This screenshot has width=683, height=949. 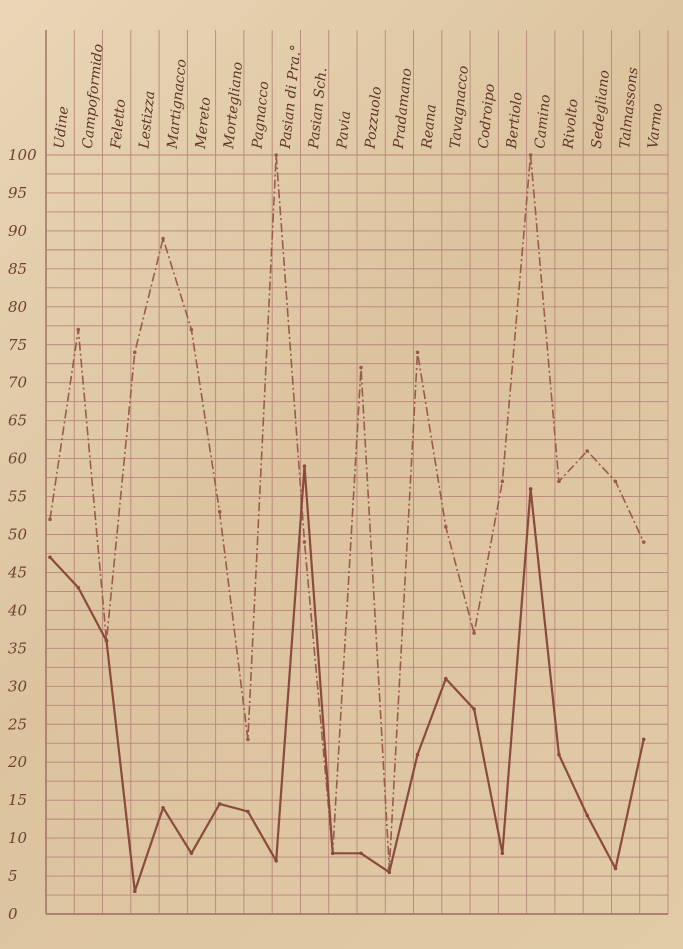 I want to click on y-tick-label: 25, so click(x=17, y=724).